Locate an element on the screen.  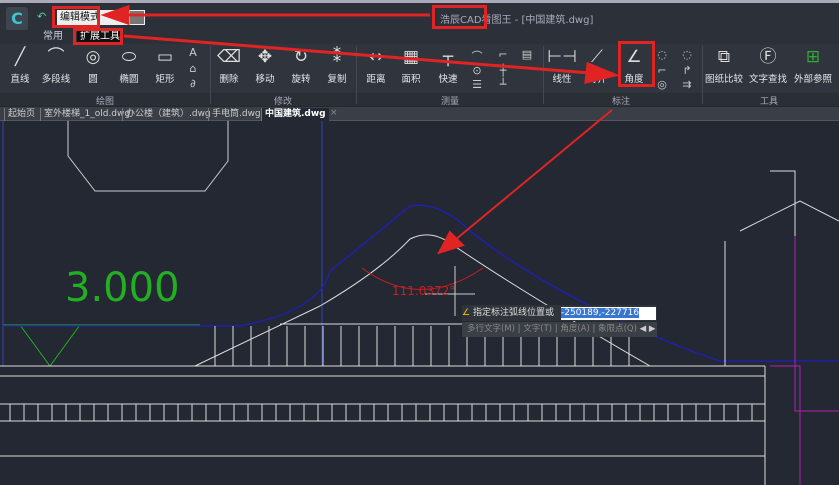
compare-drawings-tool: ⧉ 图纸比较 is located at coordinates (724, 65).